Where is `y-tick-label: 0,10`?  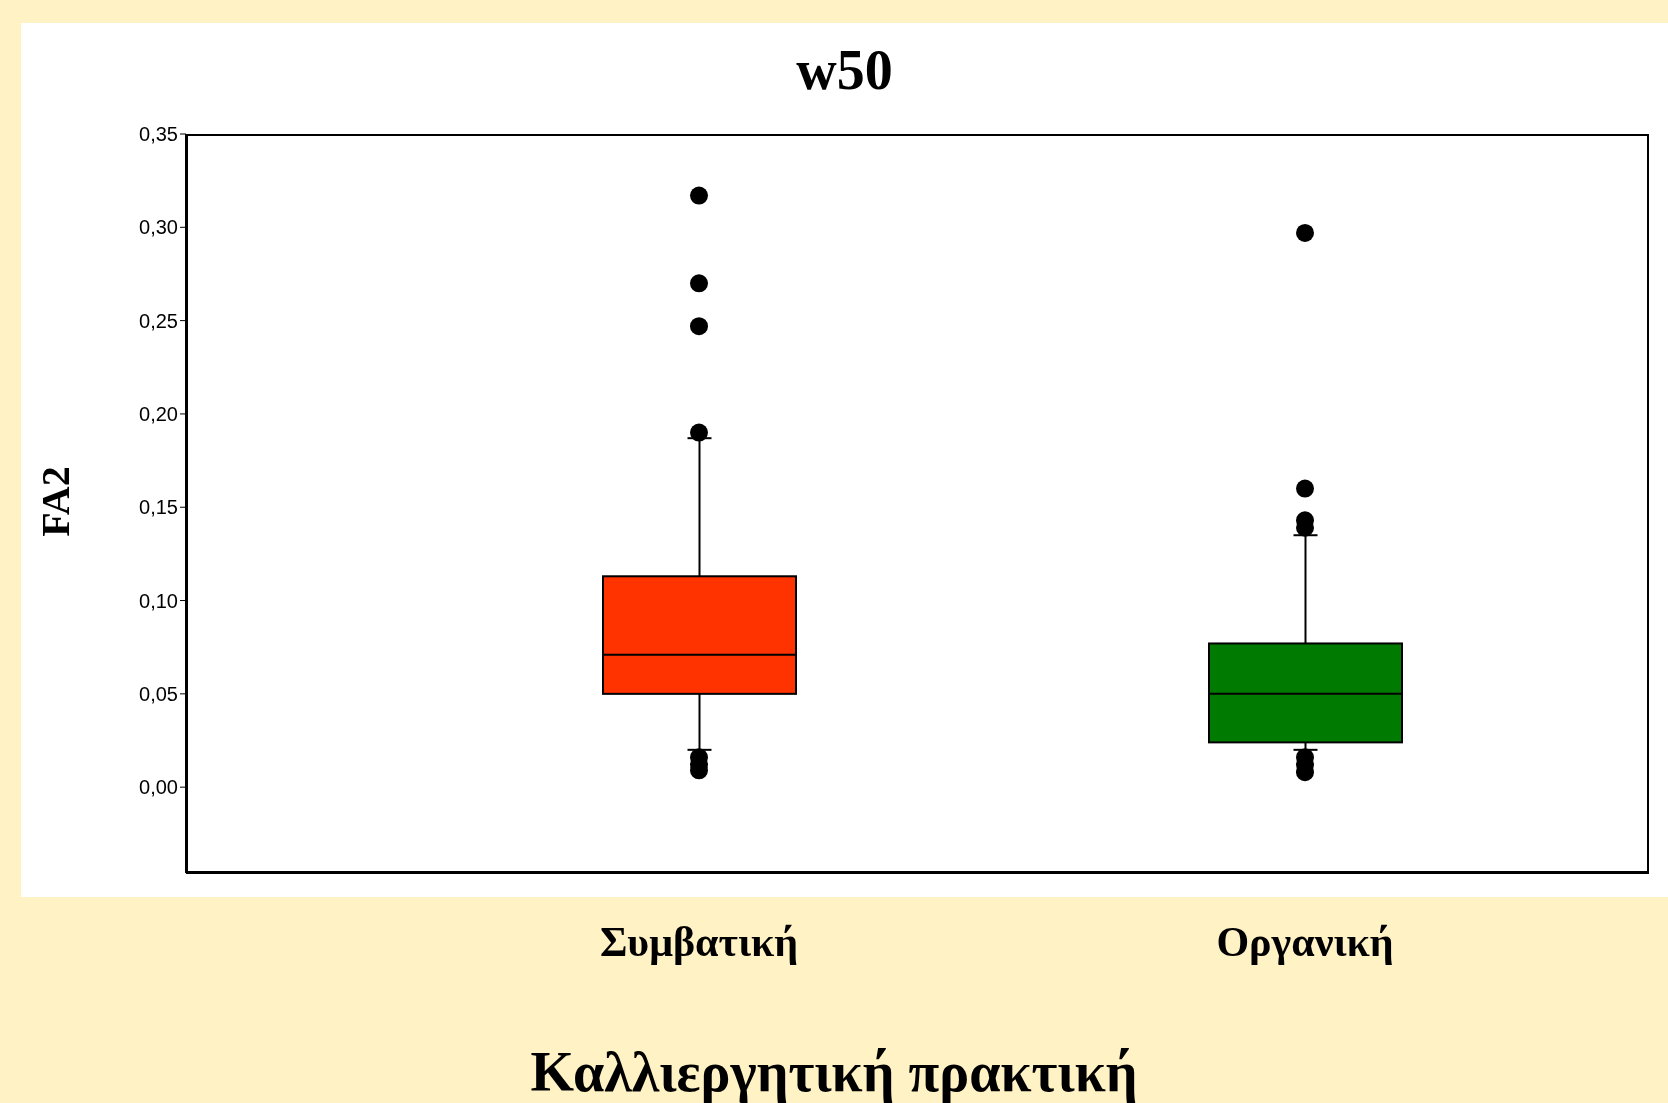
y-tick-label: 0,10 is located at coordinates (158, 600).